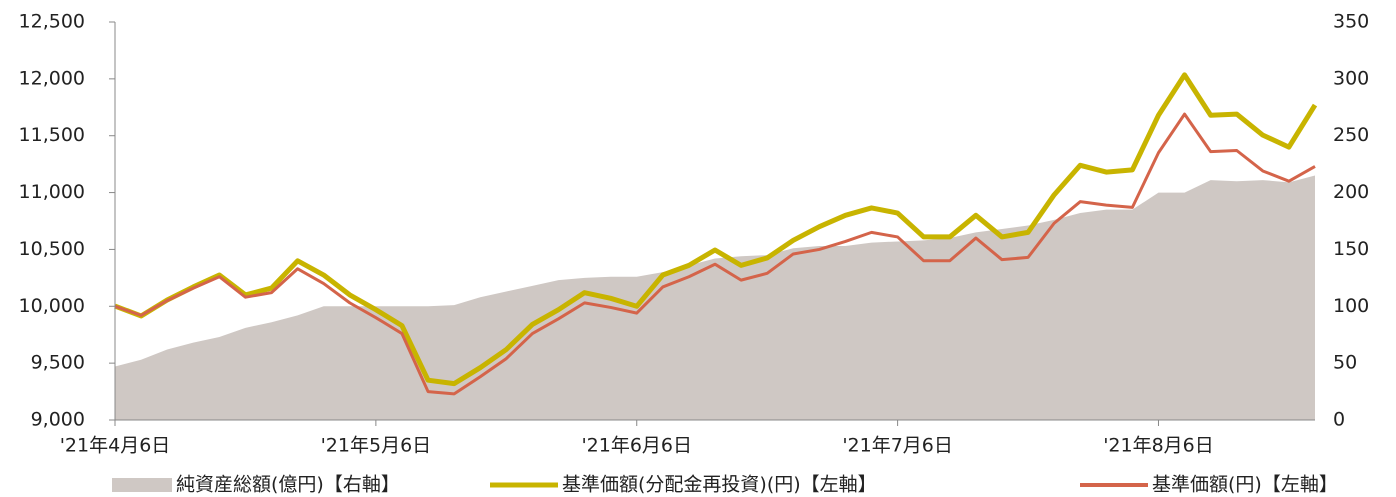 This screenshot has width=1396, height=497. I want to click on x-tick-label: '21年6月6日, so click(636, 446).